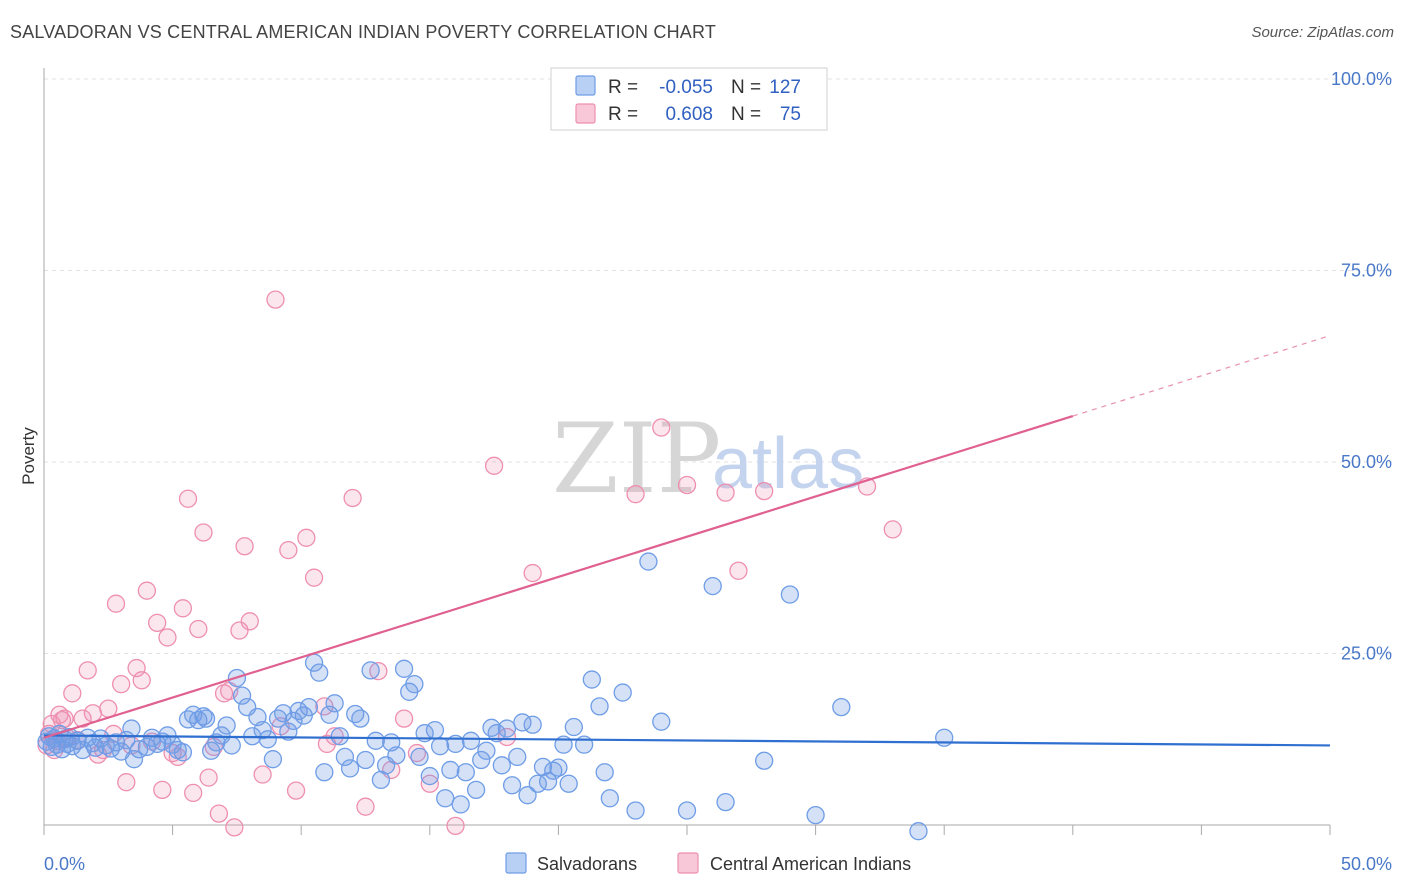 The width and height of the screenshot is (1406, 892). I want to click on x-tick-label-max: 50.0%, so click(1366, 864).